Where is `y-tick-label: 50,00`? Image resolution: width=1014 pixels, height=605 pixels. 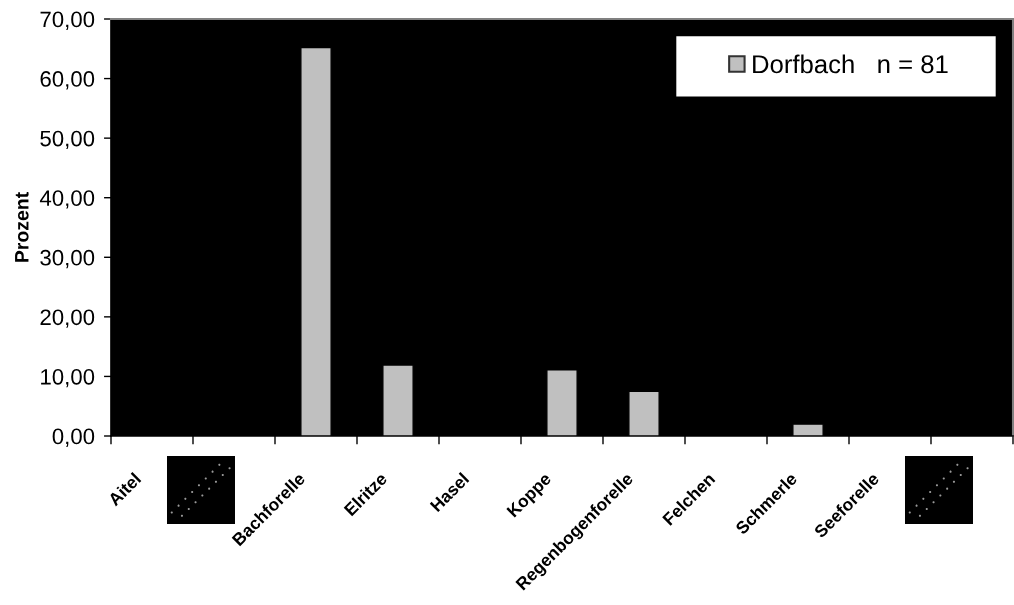 y-tick-label: 50,00 is located at coordinates (67, 140).